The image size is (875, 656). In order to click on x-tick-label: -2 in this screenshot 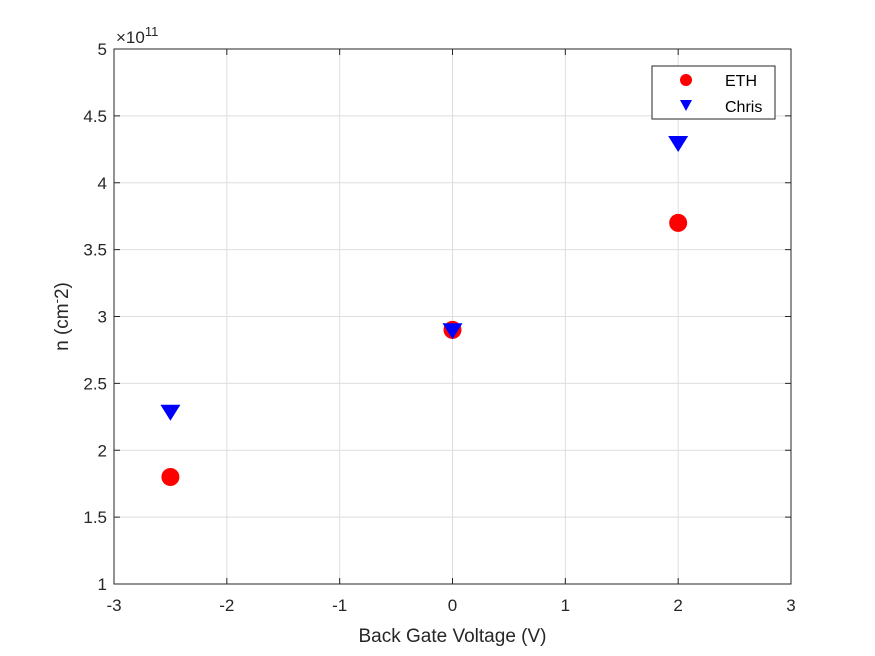, I will do `click(226, 605)`.